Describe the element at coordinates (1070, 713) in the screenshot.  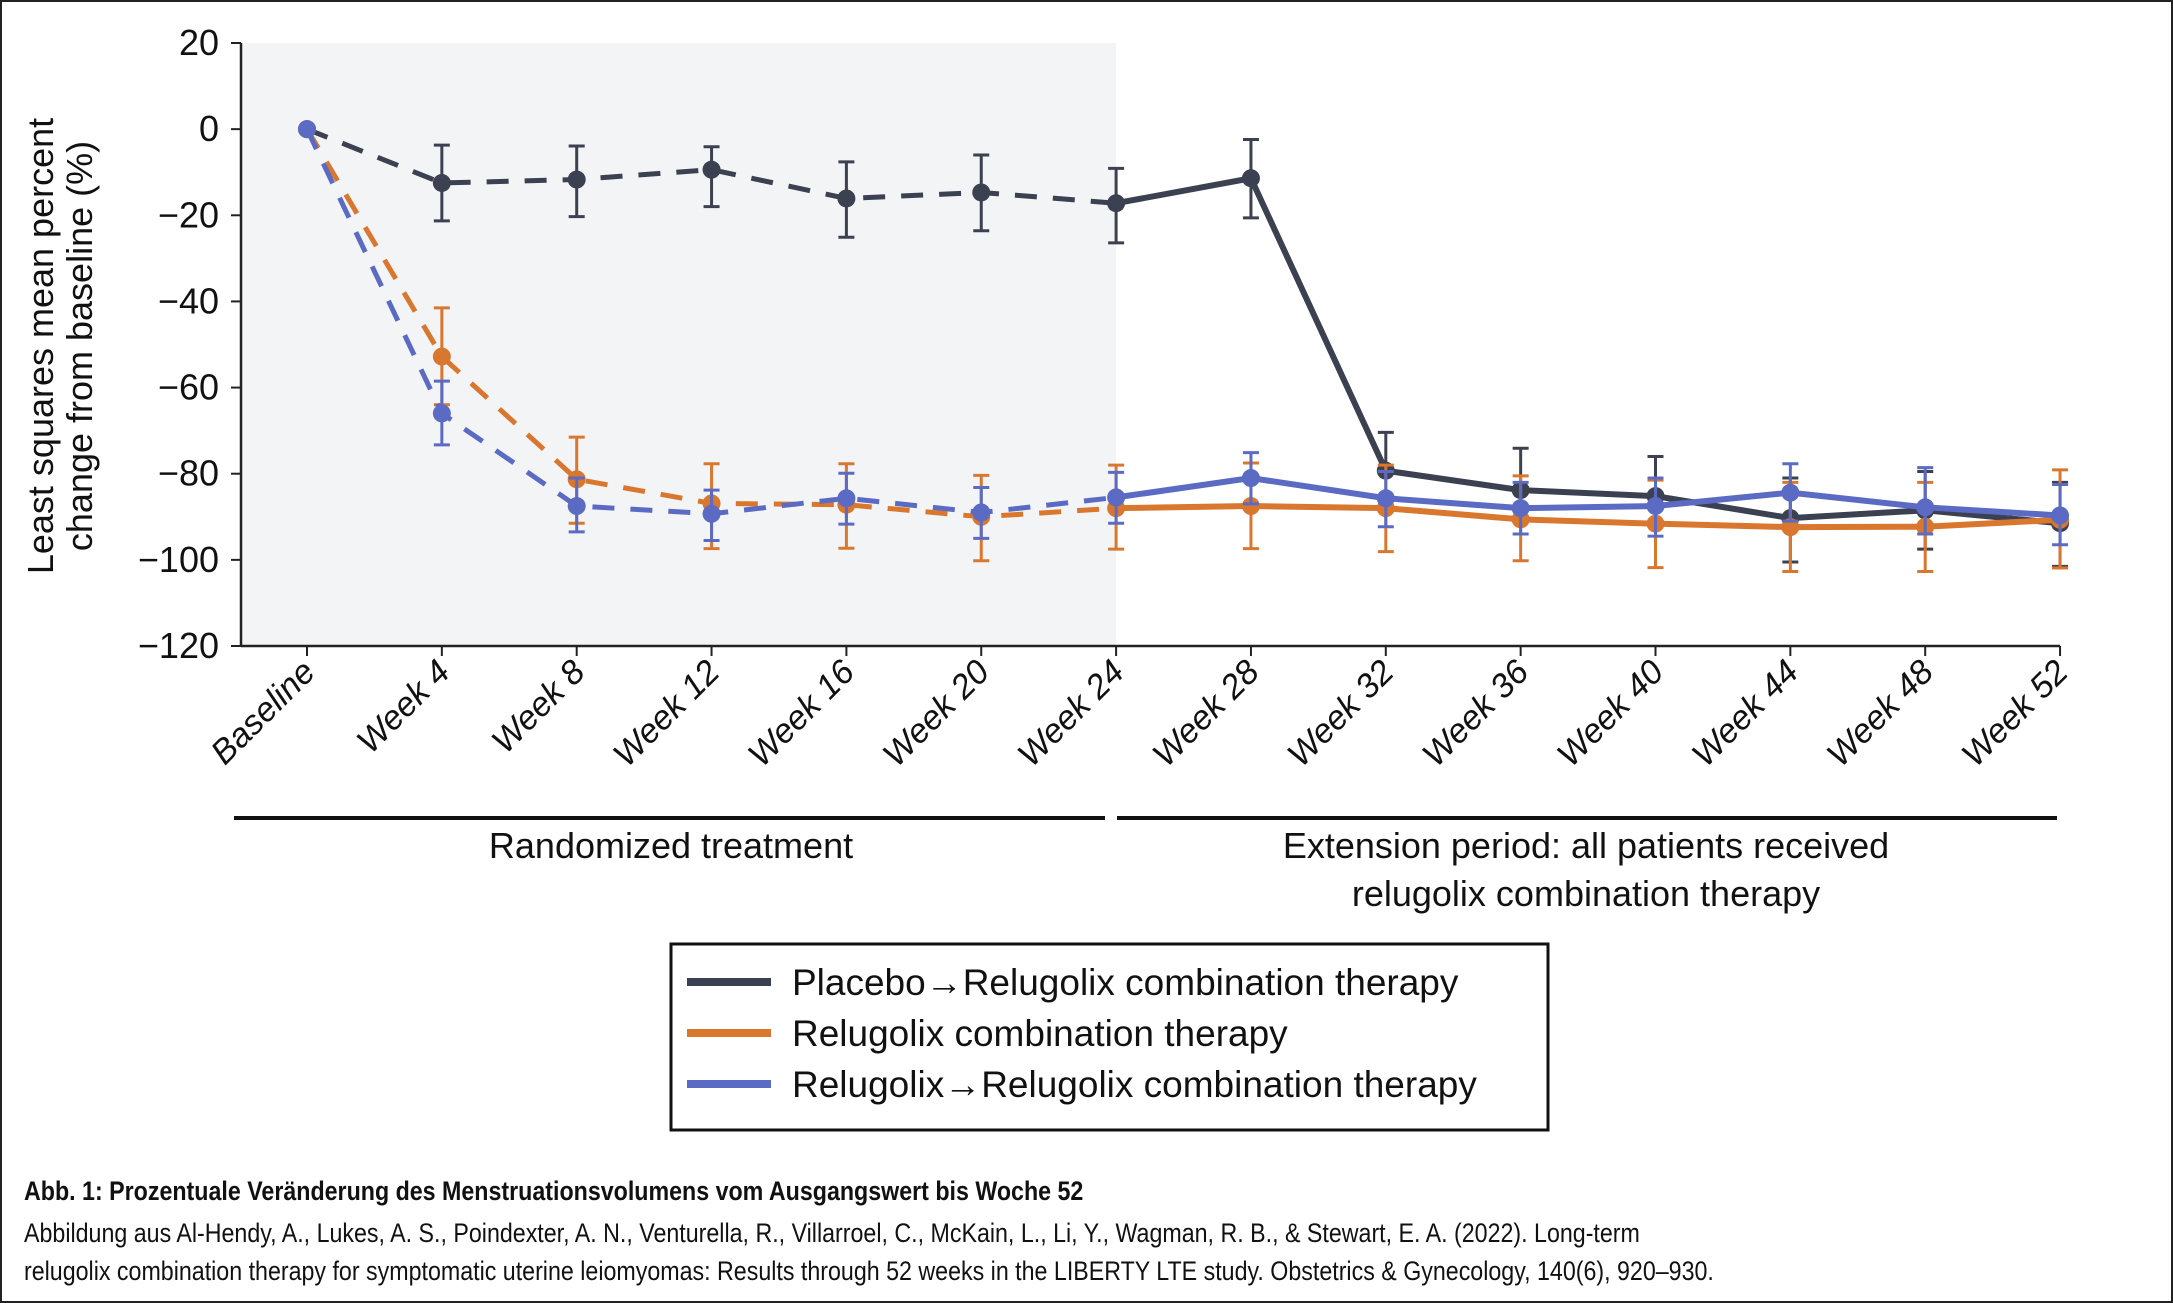
I see `x-tick-label: Week 24` at that location.